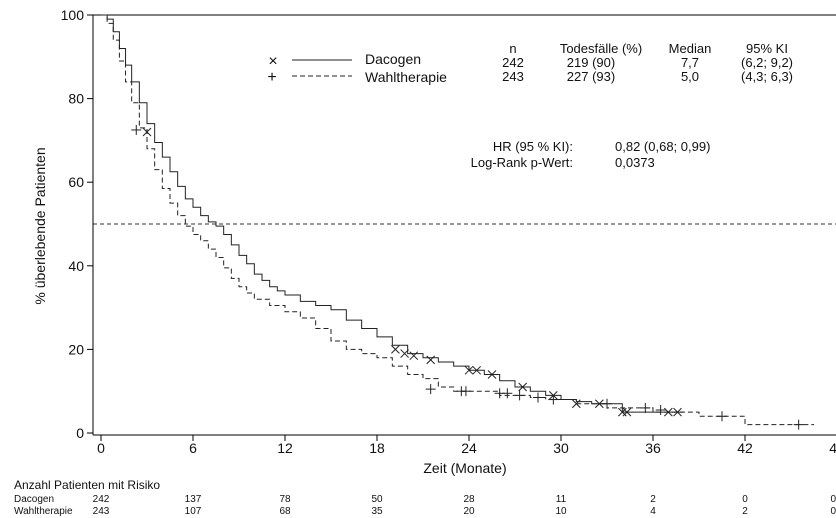 This screenshot has width=836, height=518. I want to click on logrank-label: Log-Rank p-Wert:, so click(522, 162).